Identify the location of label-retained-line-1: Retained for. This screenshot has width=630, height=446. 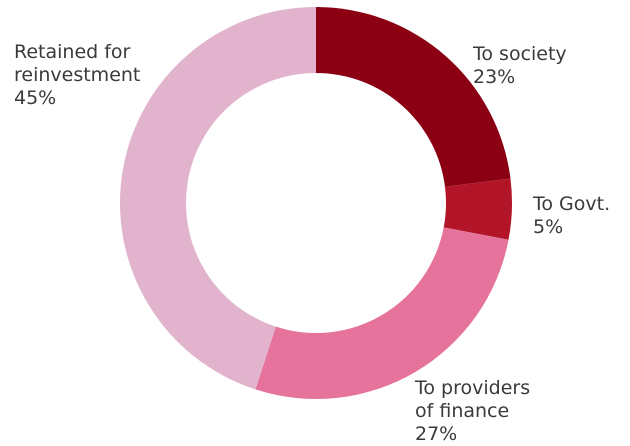
(72, 52).